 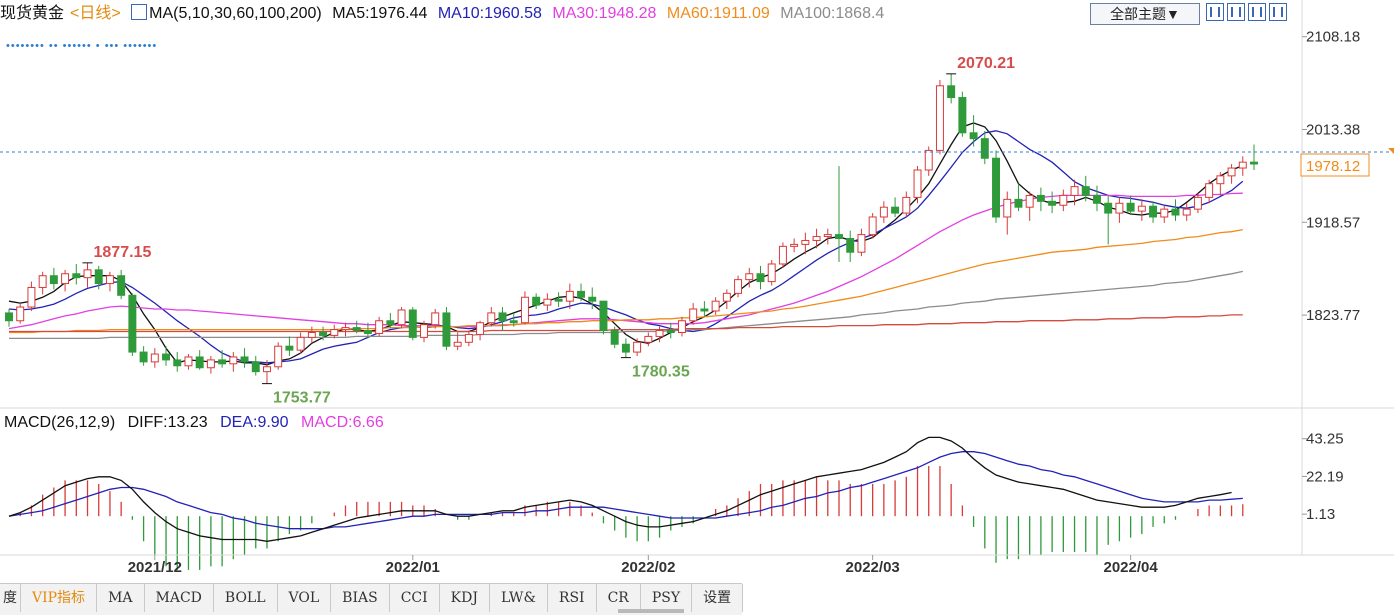 I want to click on tab-cr: CR, so click(x=619, y=598).